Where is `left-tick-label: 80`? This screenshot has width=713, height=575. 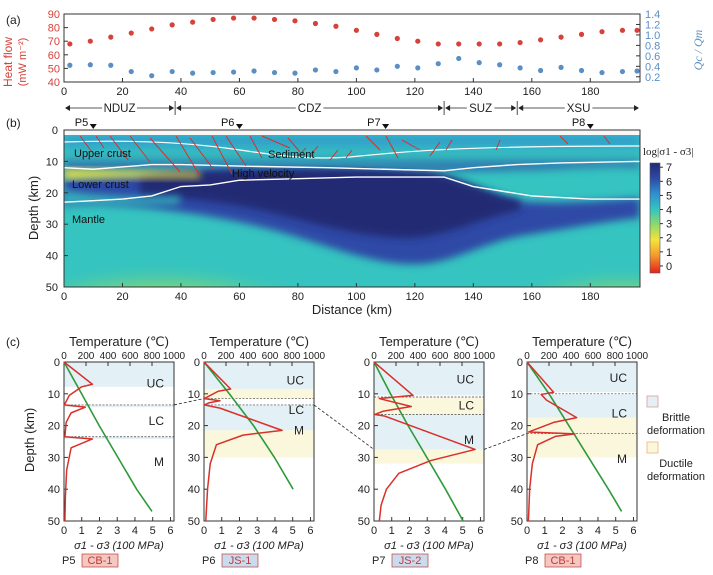
left-tick-label: 80 is located at coordinates (54, 29).